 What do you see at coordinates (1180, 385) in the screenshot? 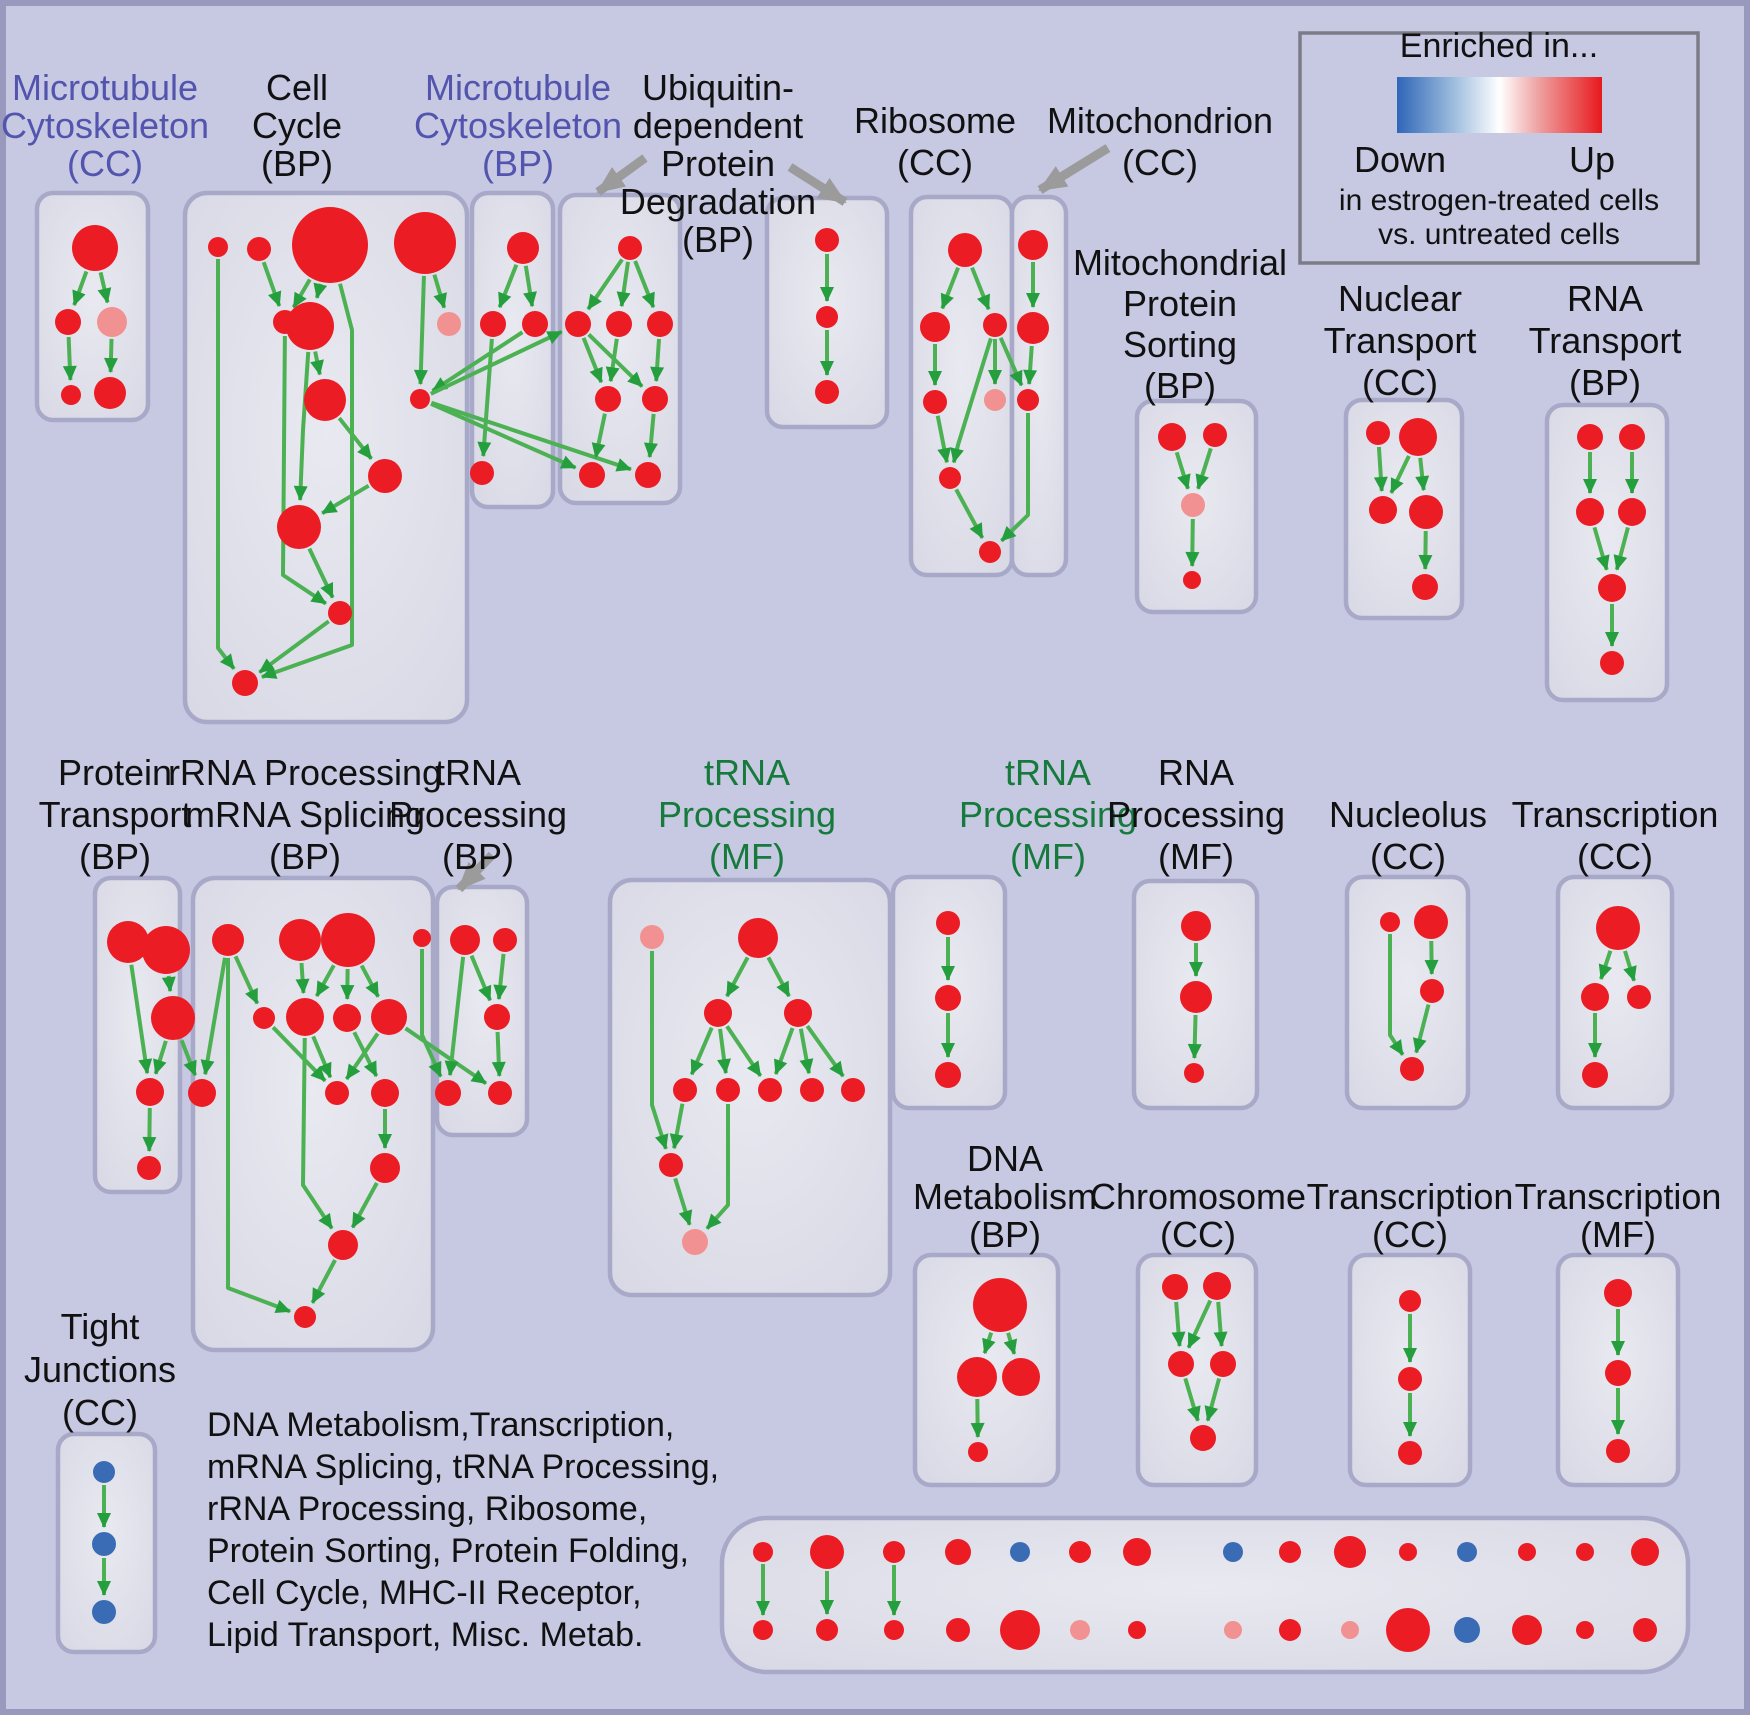
I see `cluster-label-mito-sorting: (BP)` at bounding box center [1180, 385].